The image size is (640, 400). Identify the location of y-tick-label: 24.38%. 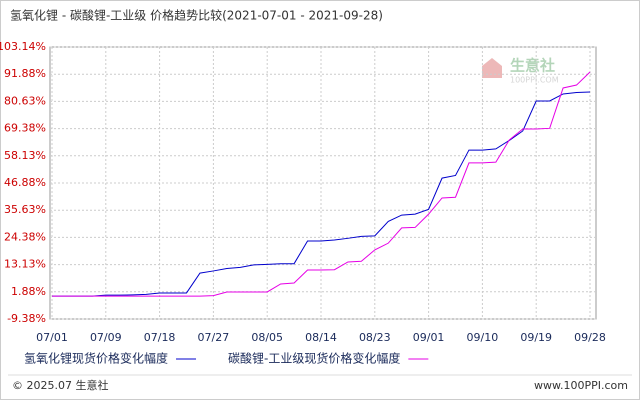
(25, 236).